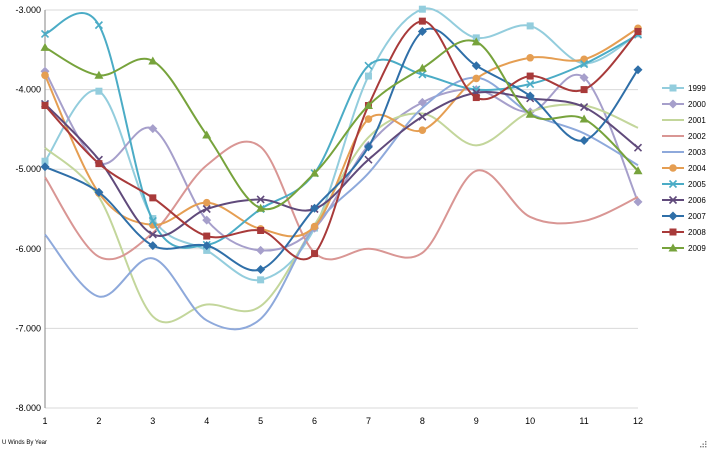 The height and width of the screenshot is (452, 710). I want to click on x-tick-label: 2, so click(98, 421).